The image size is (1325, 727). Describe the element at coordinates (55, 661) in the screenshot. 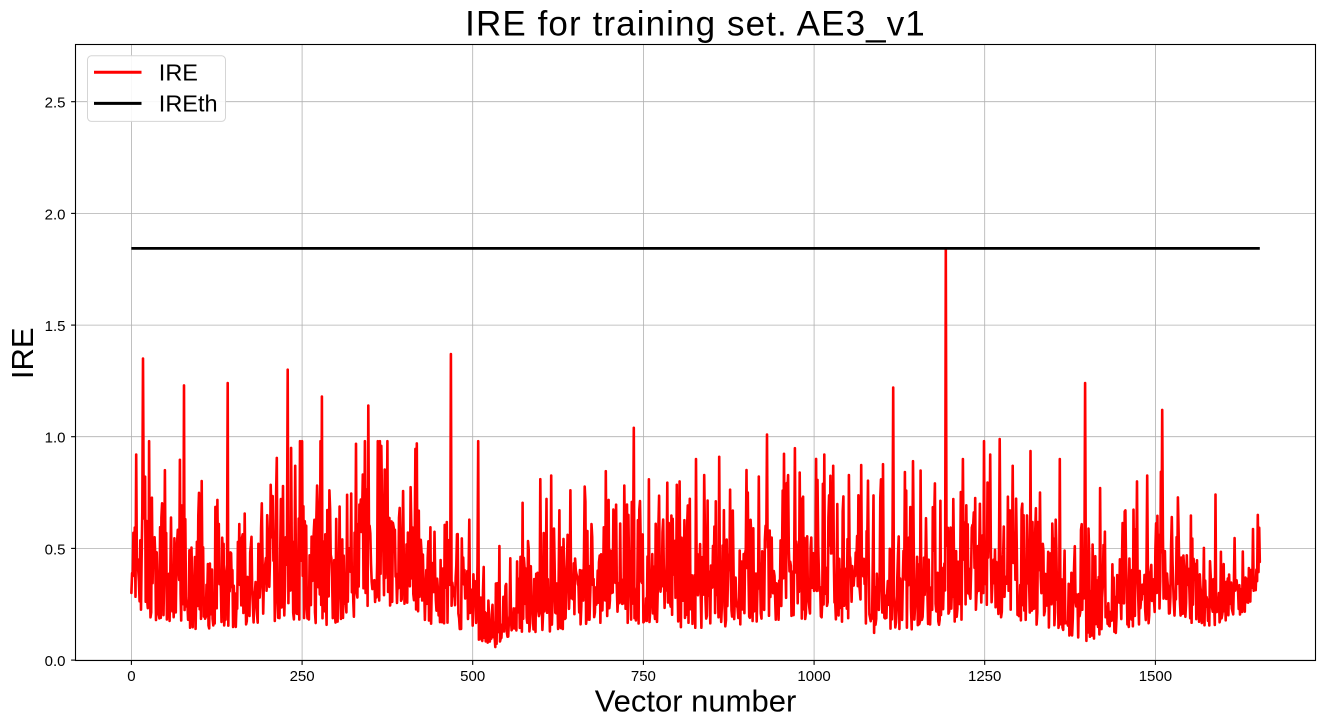

I see `svg-text: 0.0` at that location.